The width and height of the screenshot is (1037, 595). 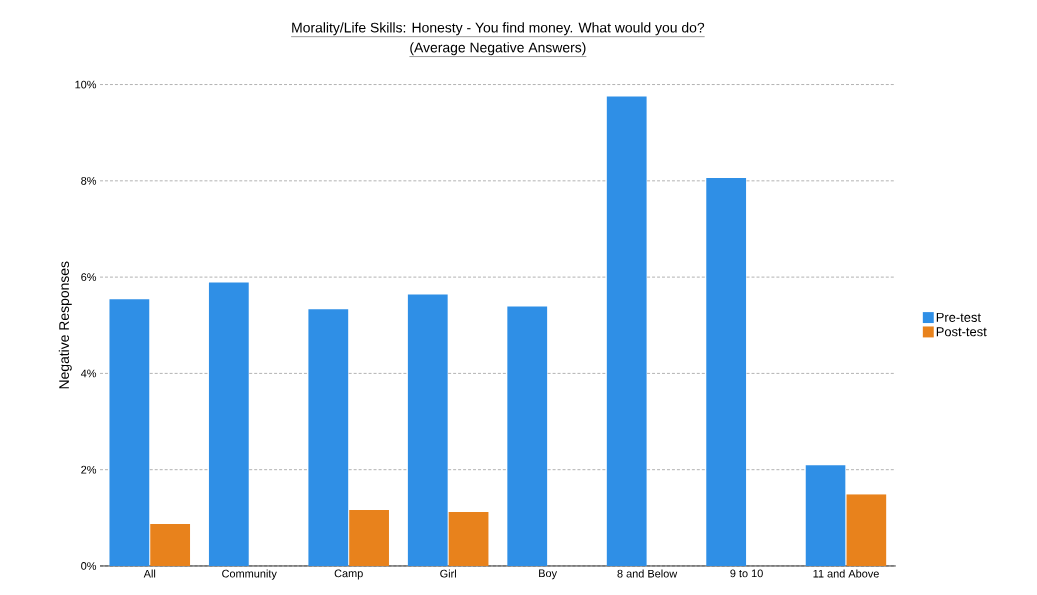 What do you see at coordinates (89, 469) in the screenshot?
I see `y-tick-label: 2%` at bounding box center [89, 469].